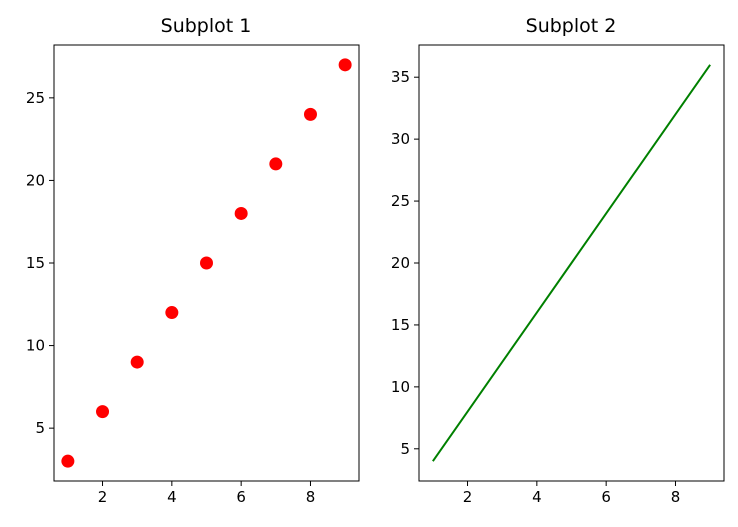 This screenshot has height=527, width=738. What do you see at coordinates (400, 139) in the screenshot?
I see `y-tick-label: 30` at bounding box center [400, 139].